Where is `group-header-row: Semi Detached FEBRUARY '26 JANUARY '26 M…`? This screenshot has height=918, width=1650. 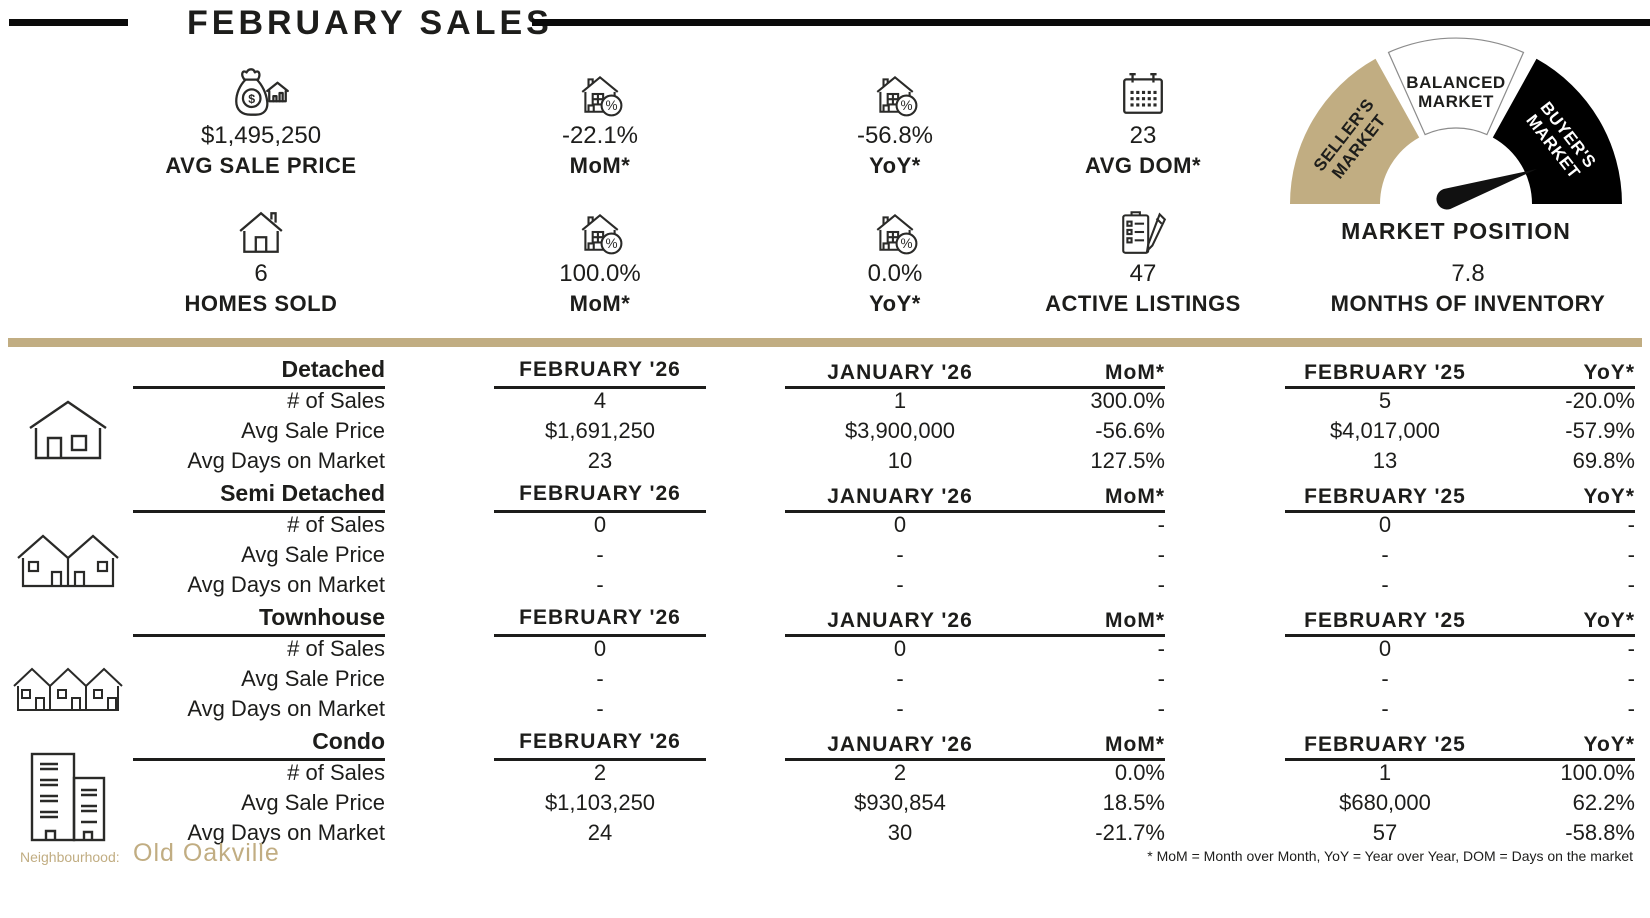
group-header-row: Semi Detached FEBRUARY '26 JANUARY '26 M… is located at coordinates (825, 496).